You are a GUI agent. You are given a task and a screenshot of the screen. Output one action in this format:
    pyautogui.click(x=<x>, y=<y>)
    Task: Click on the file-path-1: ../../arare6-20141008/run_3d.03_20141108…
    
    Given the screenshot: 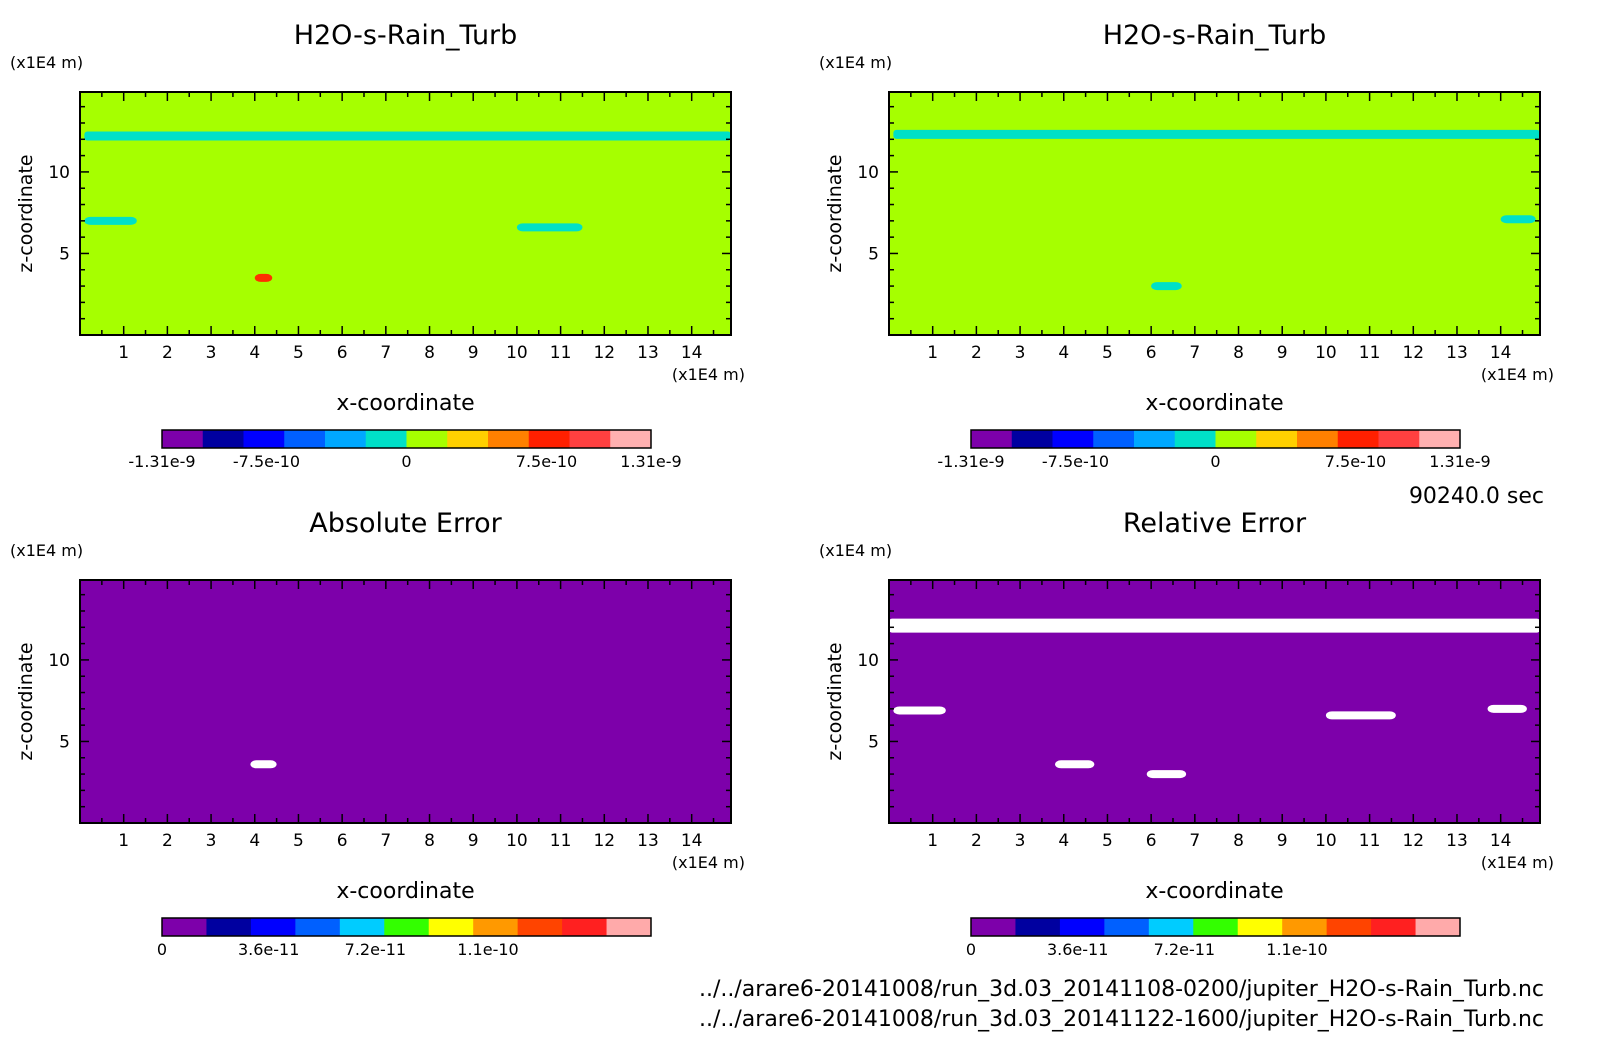 What is the action you would take?
    pyautogui.click(x=1121, y=989)
    